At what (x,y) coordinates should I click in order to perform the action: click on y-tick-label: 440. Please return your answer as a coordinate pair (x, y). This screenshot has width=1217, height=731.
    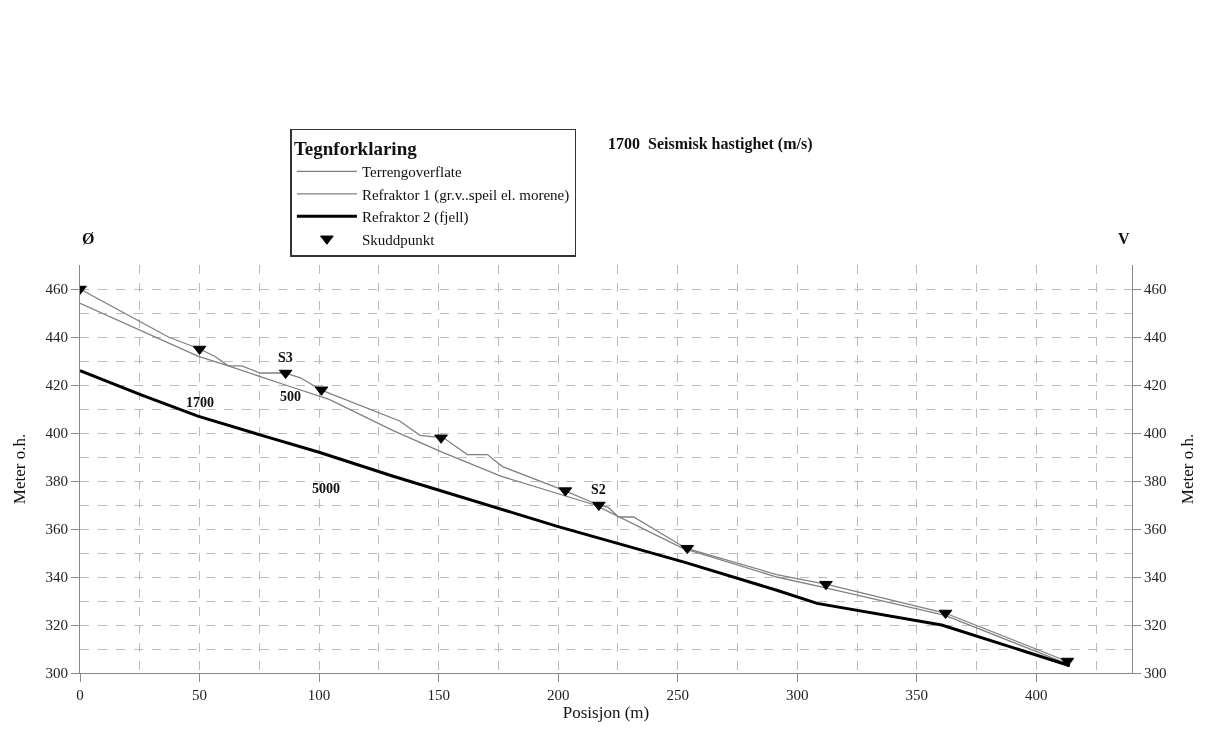
    Looking at the image, I should click on (56, 337).